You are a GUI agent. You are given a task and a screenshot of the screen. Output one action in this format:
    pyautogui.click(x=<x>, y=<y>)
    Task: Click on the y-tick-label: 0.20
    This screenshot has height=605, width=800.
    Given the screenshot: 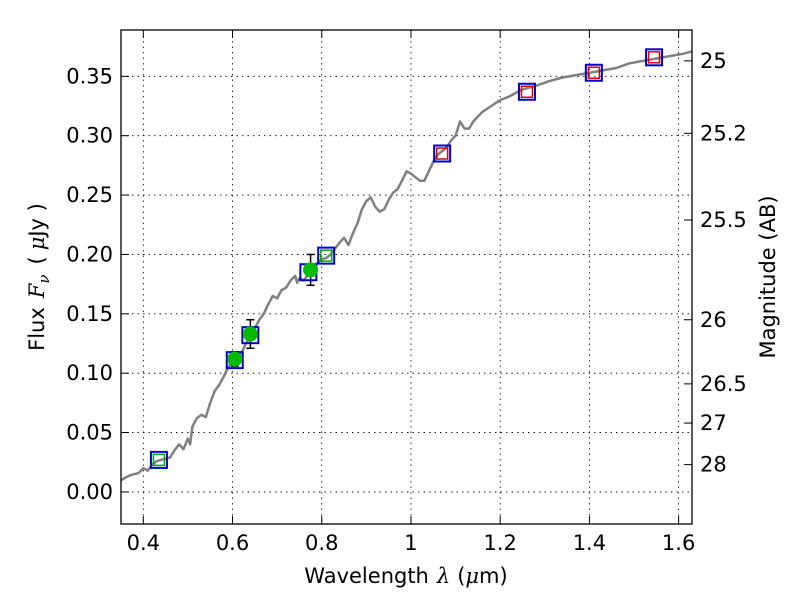 What is the action you would take?
    pyautogui.click(x=89, y=254)
    